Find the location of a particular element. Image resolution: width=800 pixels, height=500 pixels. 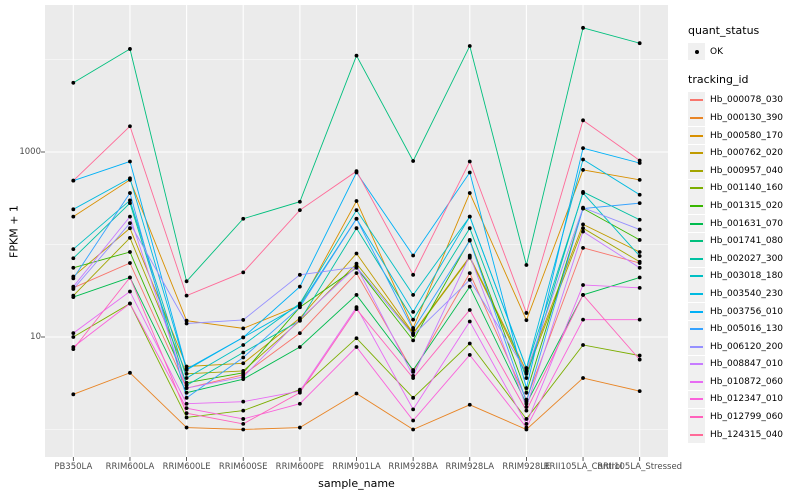

legend-item: Hb_000762_020 is located at coordinates (744, 153).